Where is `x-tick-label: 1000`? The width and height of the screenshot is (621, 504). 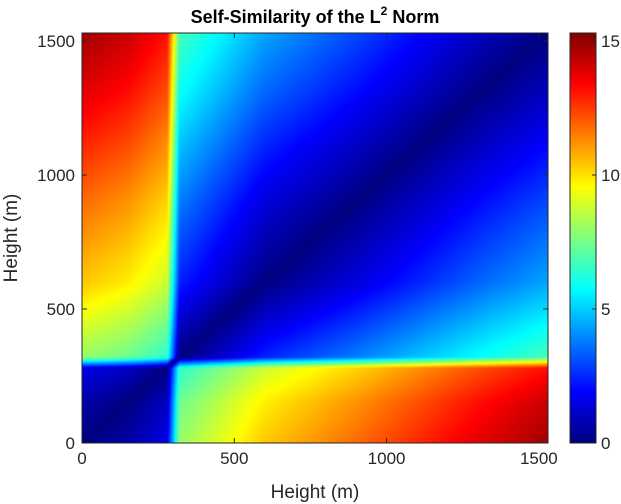
x-tick-label: 1000 is located at coordinates (387, 458).